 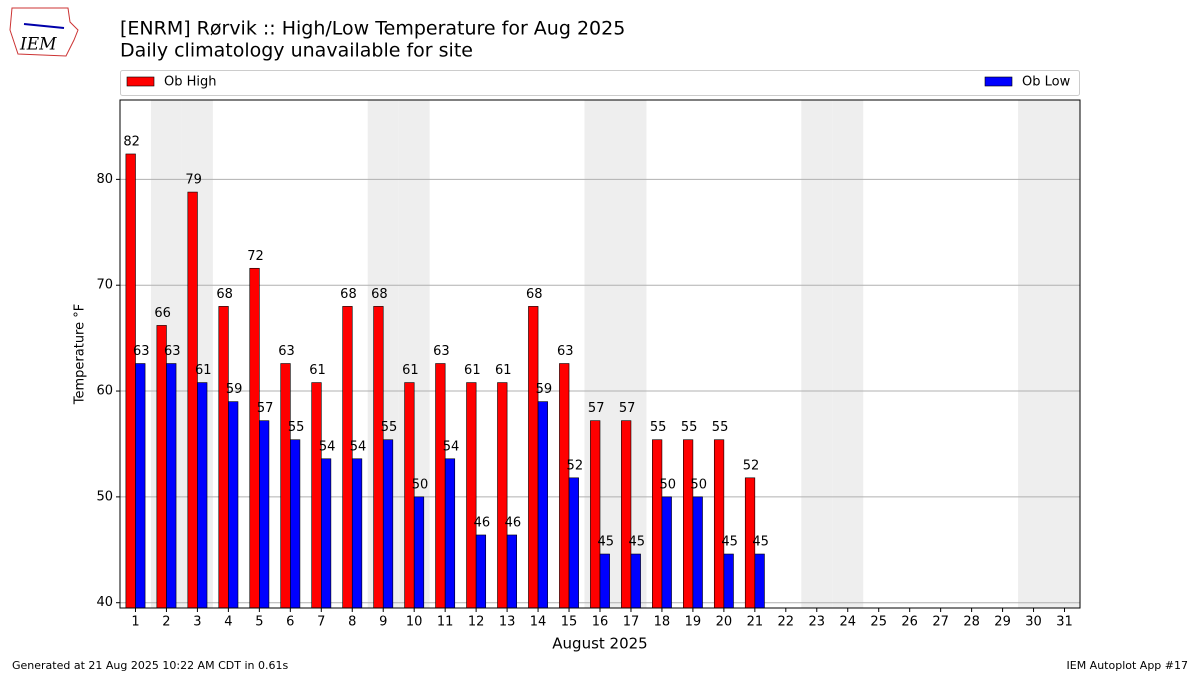 I want to click on x-tick-label: 13, so click(x=507, y=622).